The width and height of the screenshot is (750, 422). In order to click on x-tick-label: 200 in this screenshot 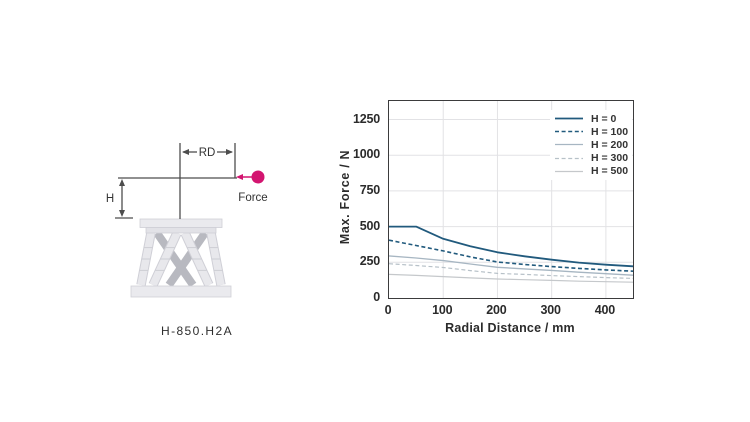, I will do `click(496, 310)`.